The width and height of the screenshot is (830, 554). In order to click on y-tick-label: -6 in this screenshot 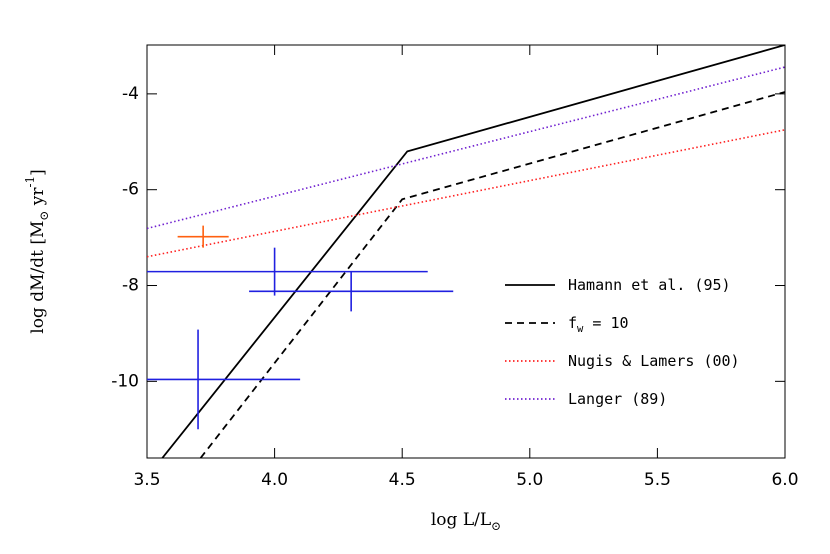, I will do `click(130, 190)`.